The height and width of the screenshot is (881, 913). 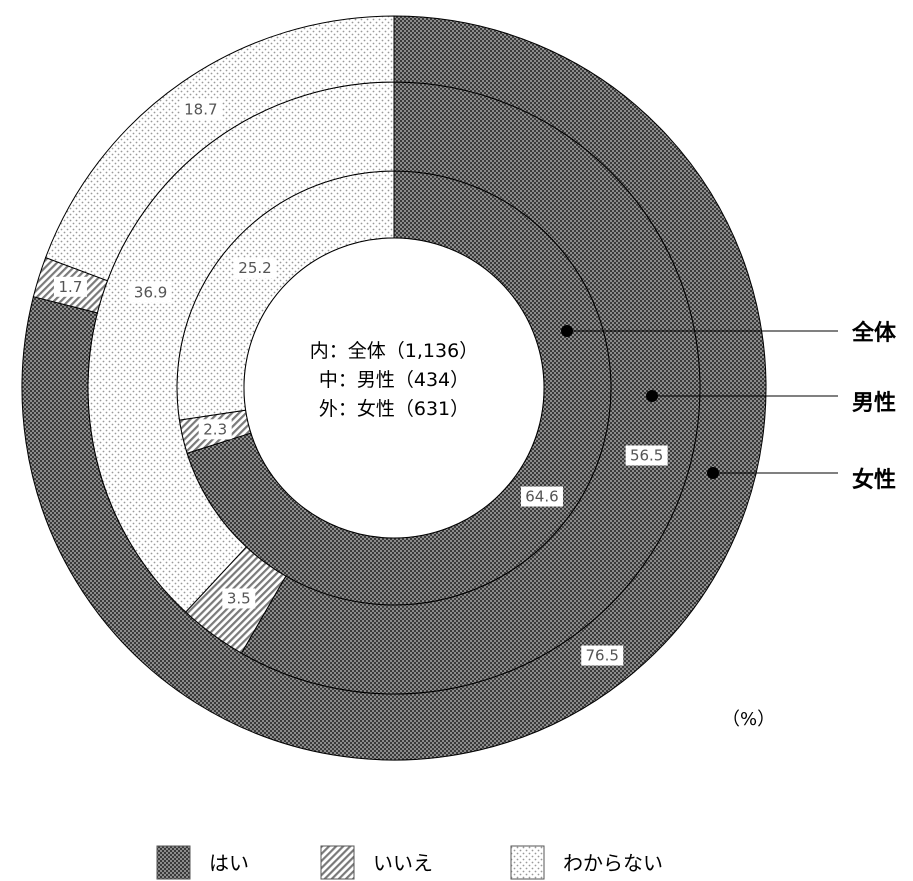 I want to click on legend-label-hai: はい, so click(x=229, y=863).